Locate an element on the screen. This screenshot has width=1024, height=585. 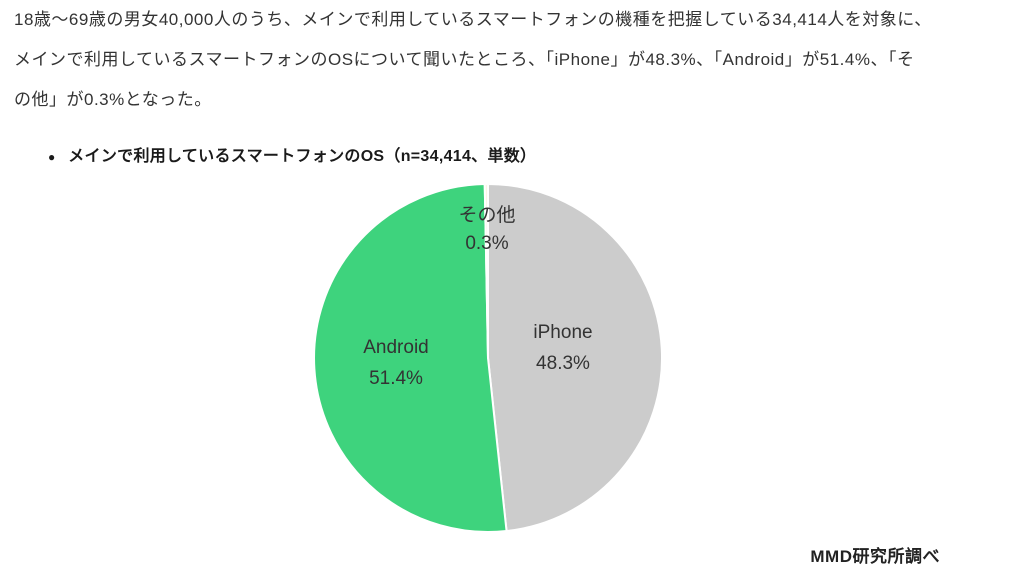
pie-label-iphone-name: iPhone is located at coordinates (563, 332).